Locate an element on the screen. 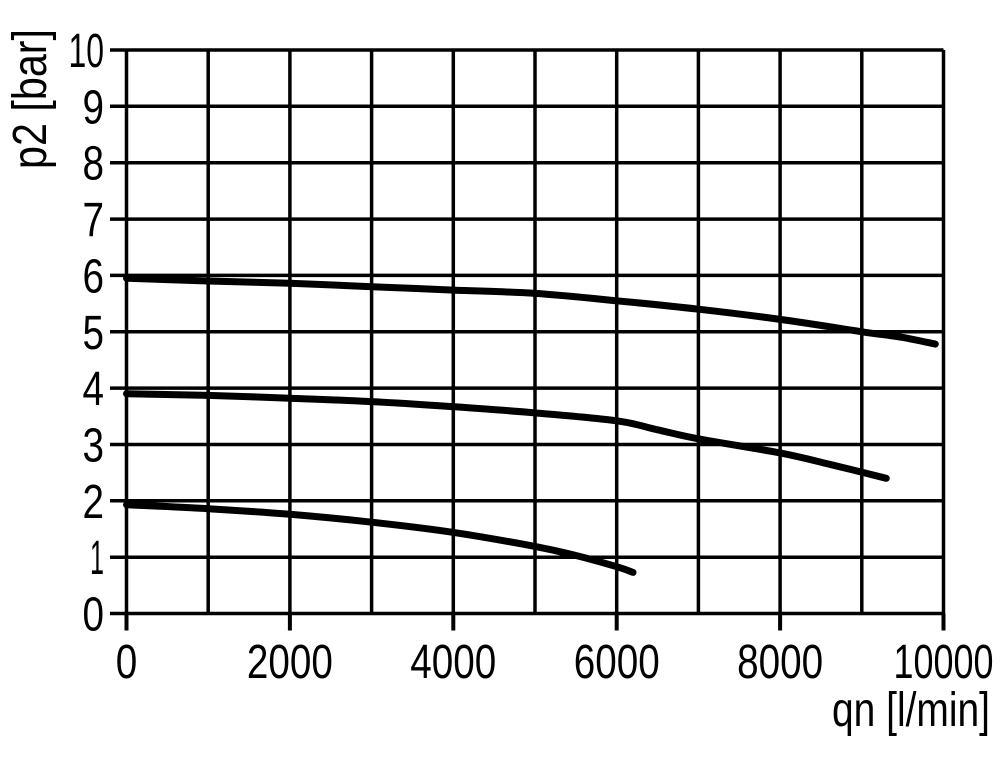 The image size is (1000, 764). y-tick-label: 1 is located at coordinates (97, 558).